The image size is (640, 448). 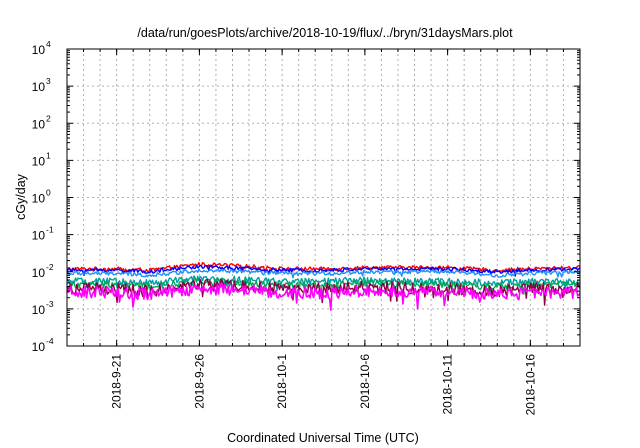 What do you see at coordinates (21, 196) in the screenshot?
I see `y-axis-label: cGy/day` at bounding box center [21, 196].